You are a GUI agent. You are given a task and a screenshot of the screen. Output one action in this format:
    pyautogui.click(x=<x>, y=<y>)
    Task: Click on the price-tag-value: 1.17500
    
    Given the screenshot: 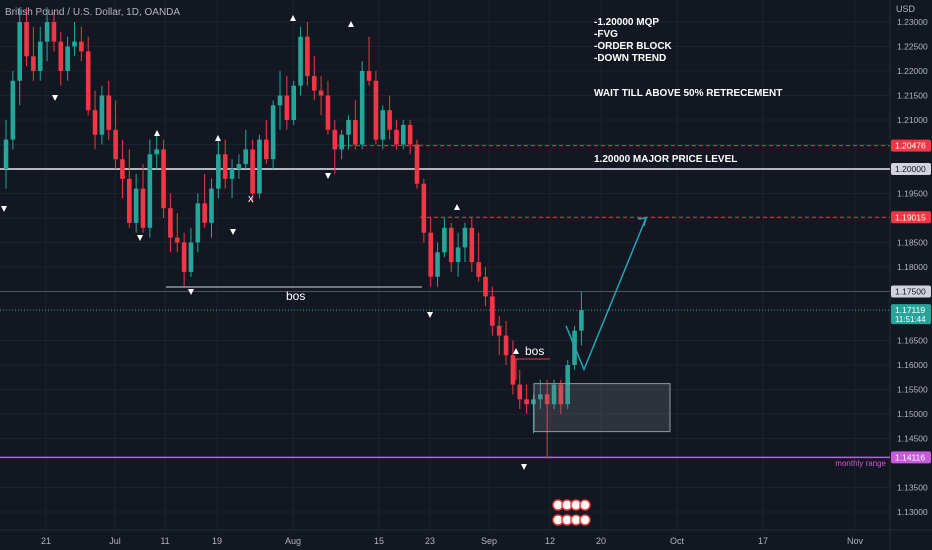 What is the action you would take?
    pyautogui.click(x=910, y=292)
    